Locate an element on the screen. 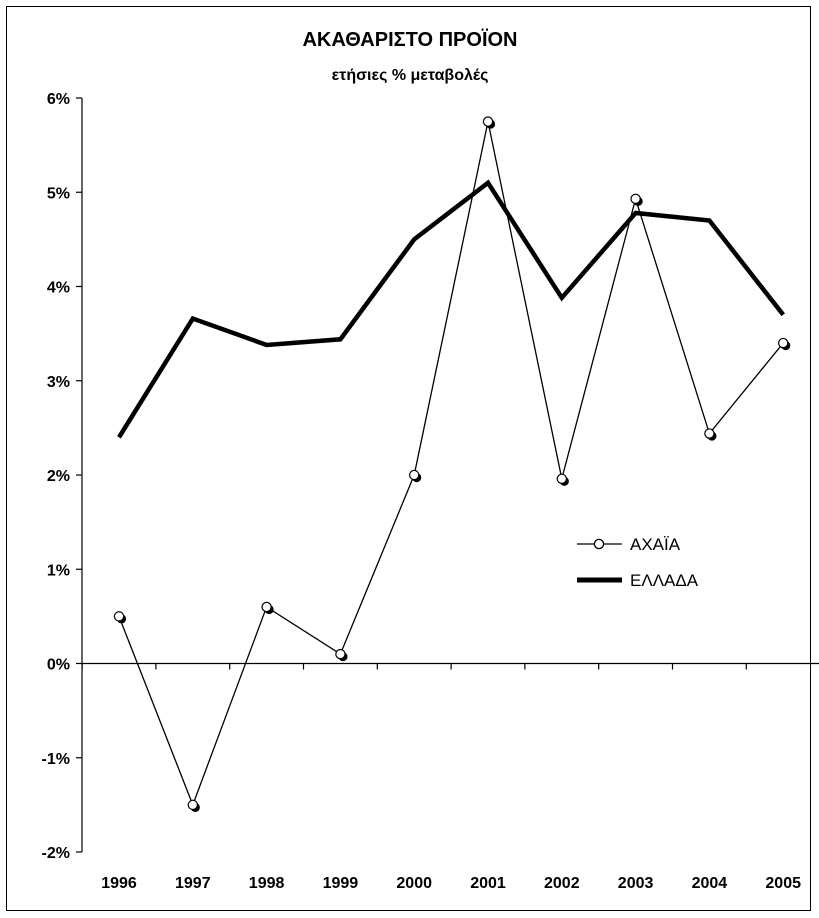 The width and height of the screenshot is (819, 918). x-tick-label: 1996 is located at coordinates (119, 883).